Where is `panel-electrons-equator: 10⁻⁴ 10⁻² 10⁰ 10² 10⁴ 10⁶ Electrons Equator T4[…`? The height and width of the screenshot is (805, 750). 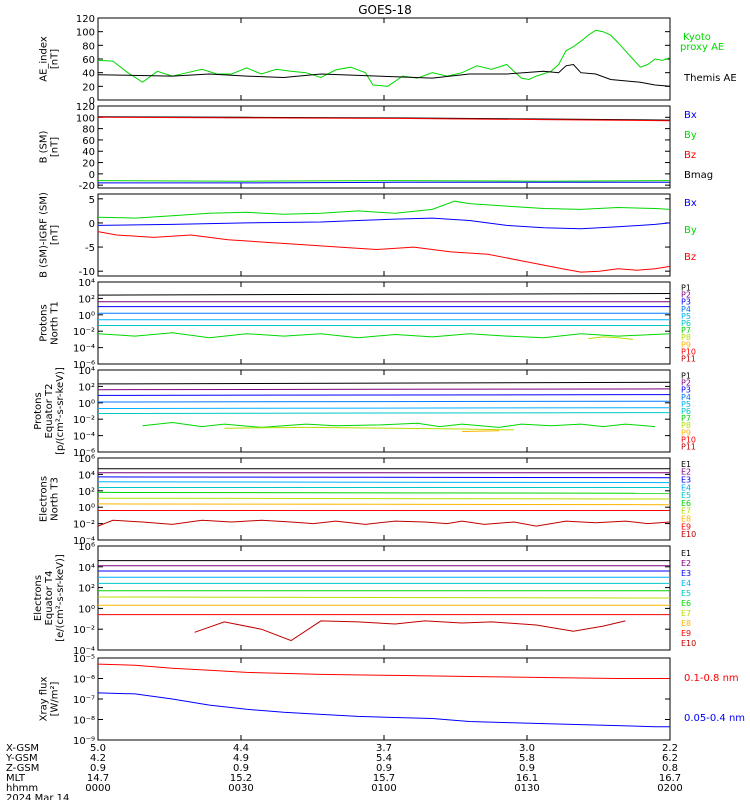
panel-electrons-equator: 10⁻⁴ 10⁻² 10⁰ 10² 10⁴ 10⁶ Electrons Equator T4[… is located at coordinates (364, 599).